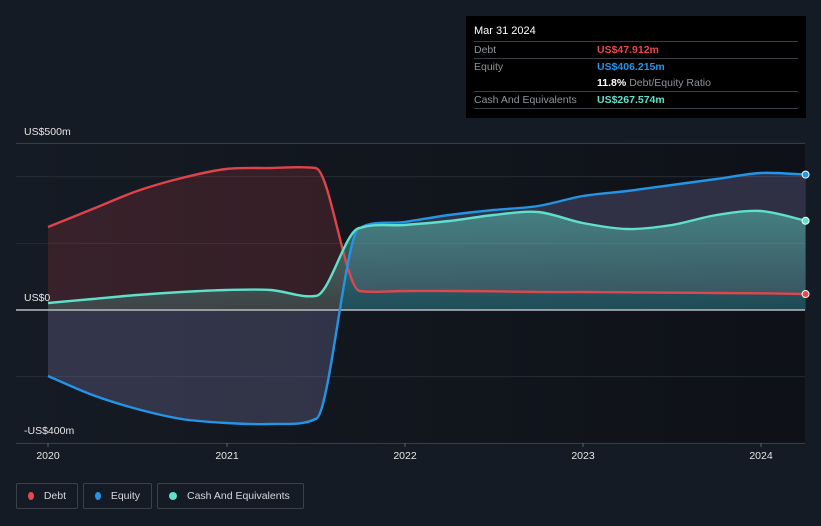 The width and height of the screenshot is (821, 526). What do you see at coordinates (238, 496) in the screenshot?
I see `legend-label: Cash And Equivalents` at bounding box center [238, 496].